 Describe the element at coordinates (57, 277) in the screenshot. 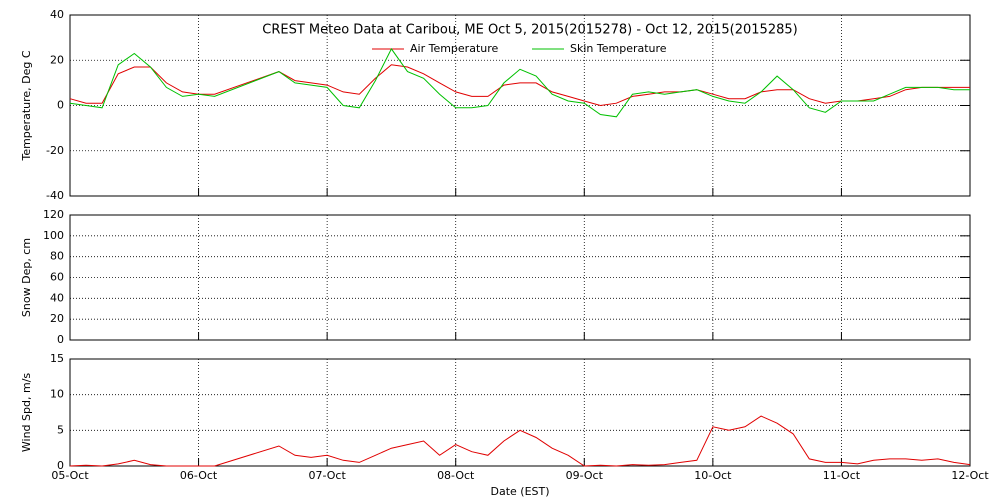

I see `y-tick-label: 60` at that location.